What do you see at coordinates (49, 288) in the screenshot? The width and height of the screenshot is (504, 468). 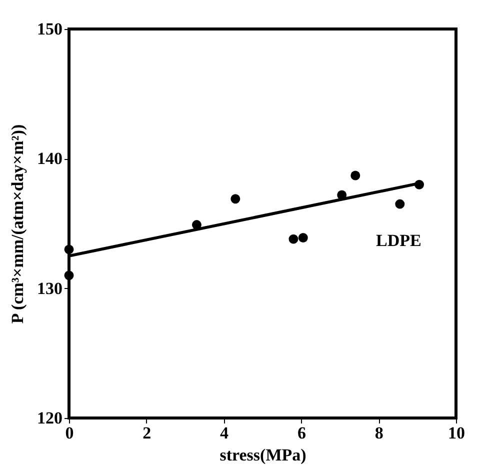 I see `y-tick-label: 130` at bounding box center [49, 288].